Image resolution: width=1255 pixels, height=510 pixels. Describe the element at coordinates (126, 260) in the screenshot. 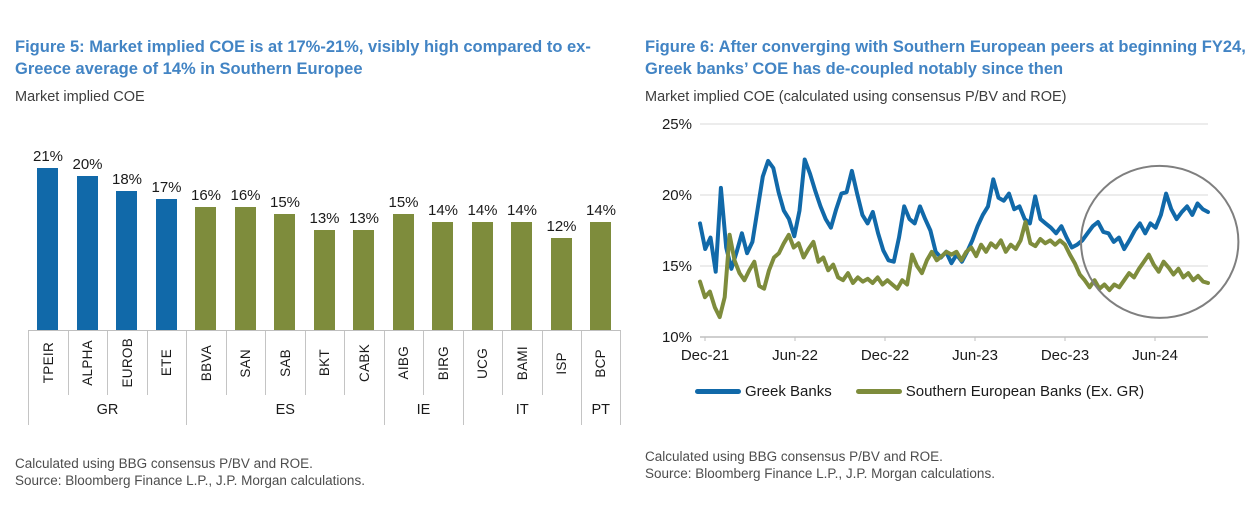

I see `bar-eurob` at that location.